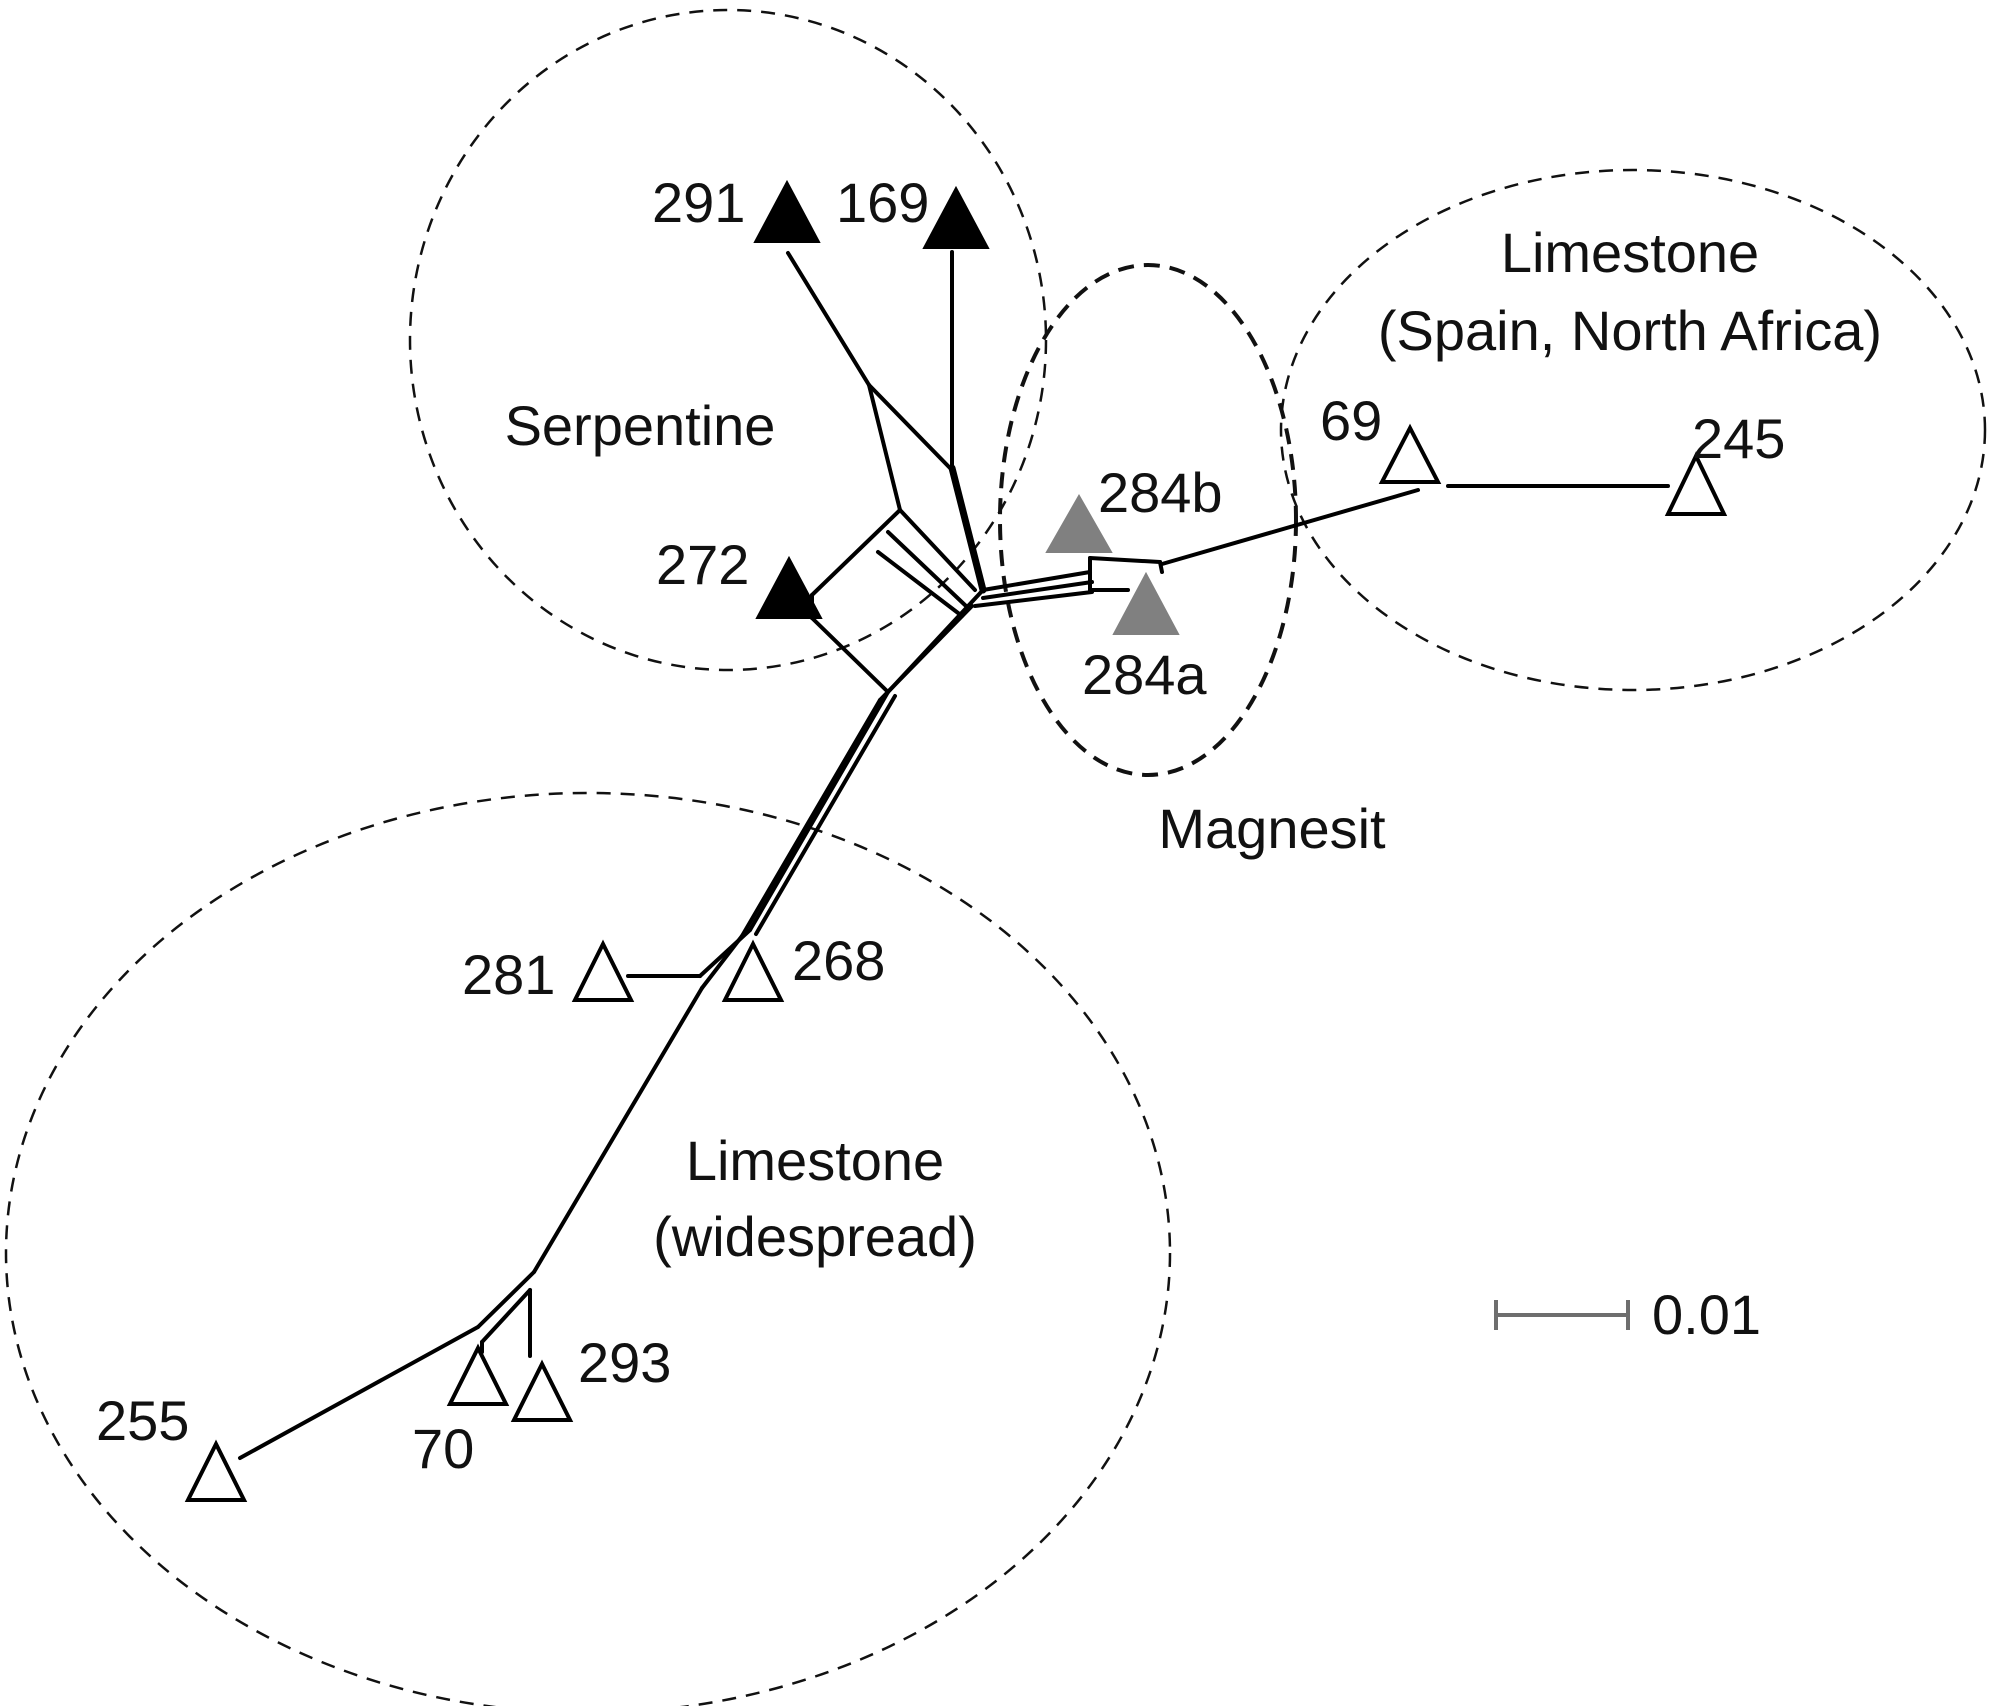 The height and width of the screenshot is (1706, 1993). I want to click on sample-label-255: 255, so click(142, 1420).